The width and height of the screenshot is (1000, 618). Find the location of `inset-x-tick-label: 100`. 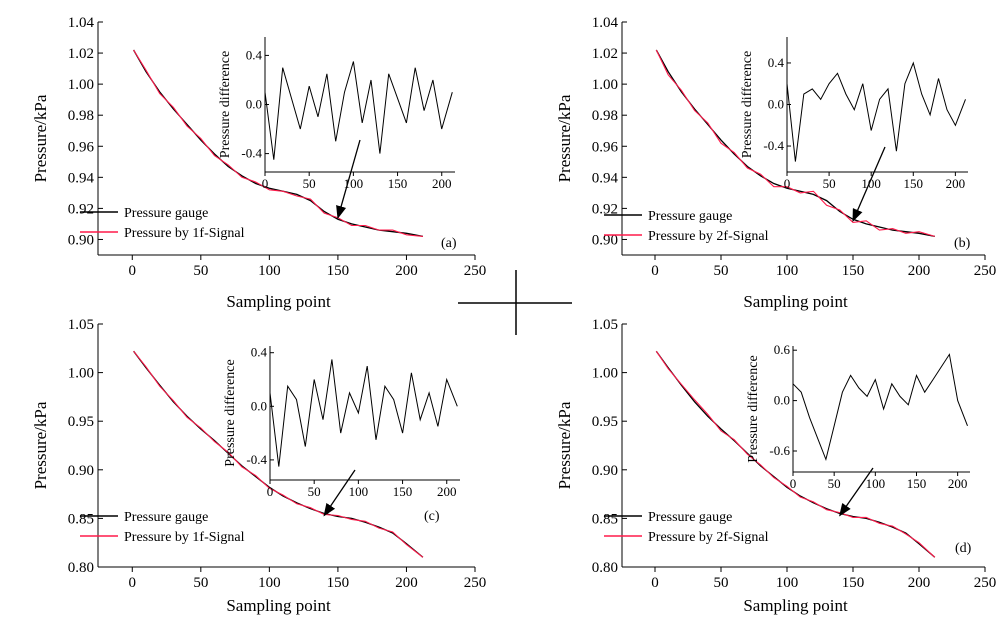

inset-x-tick-label: 100 is located at coordinates (876, 483).